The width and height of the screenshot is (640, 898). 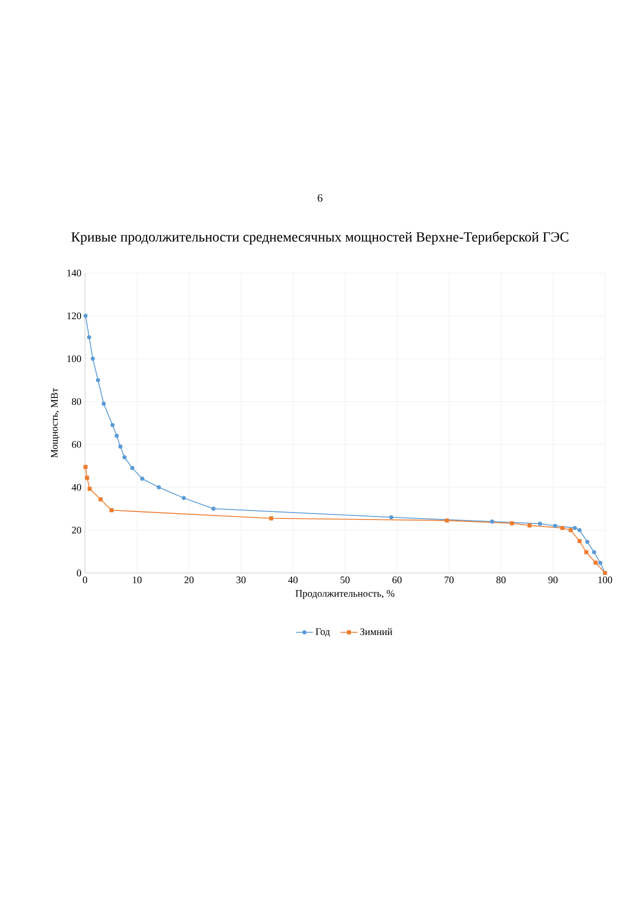 What do you see at coordinates (74, 273) in the screenshot?
I see `y-tick-label: 140` at bounding box center [74, 273].